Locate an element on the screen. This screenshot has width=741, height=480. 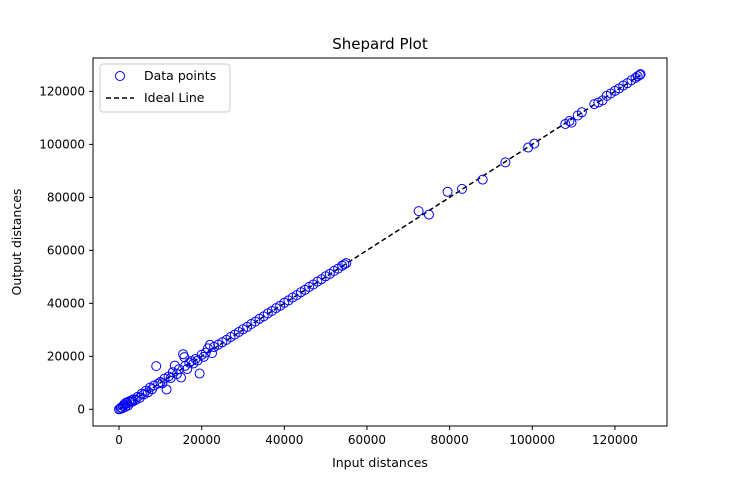
x-tick-label: 80000 is located at coordinates (450, 440).